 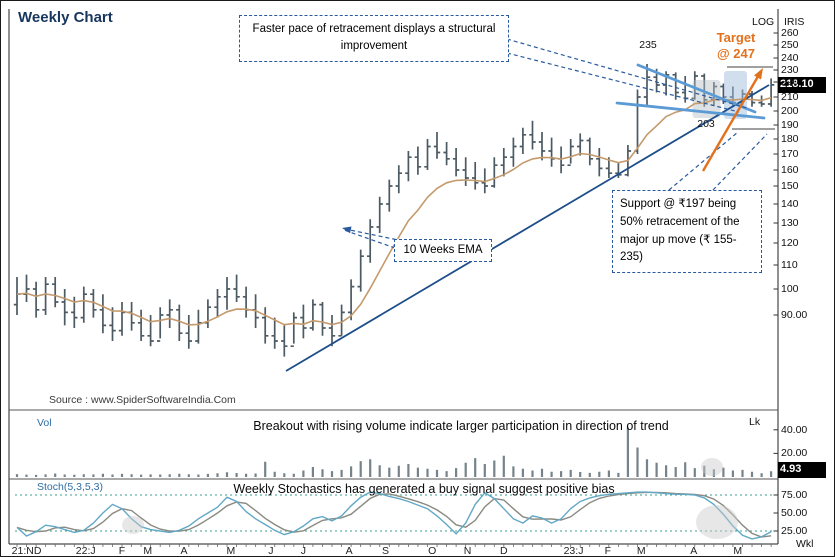 I want to click on price-axis-tick: 260, so click(x=790, y=33).